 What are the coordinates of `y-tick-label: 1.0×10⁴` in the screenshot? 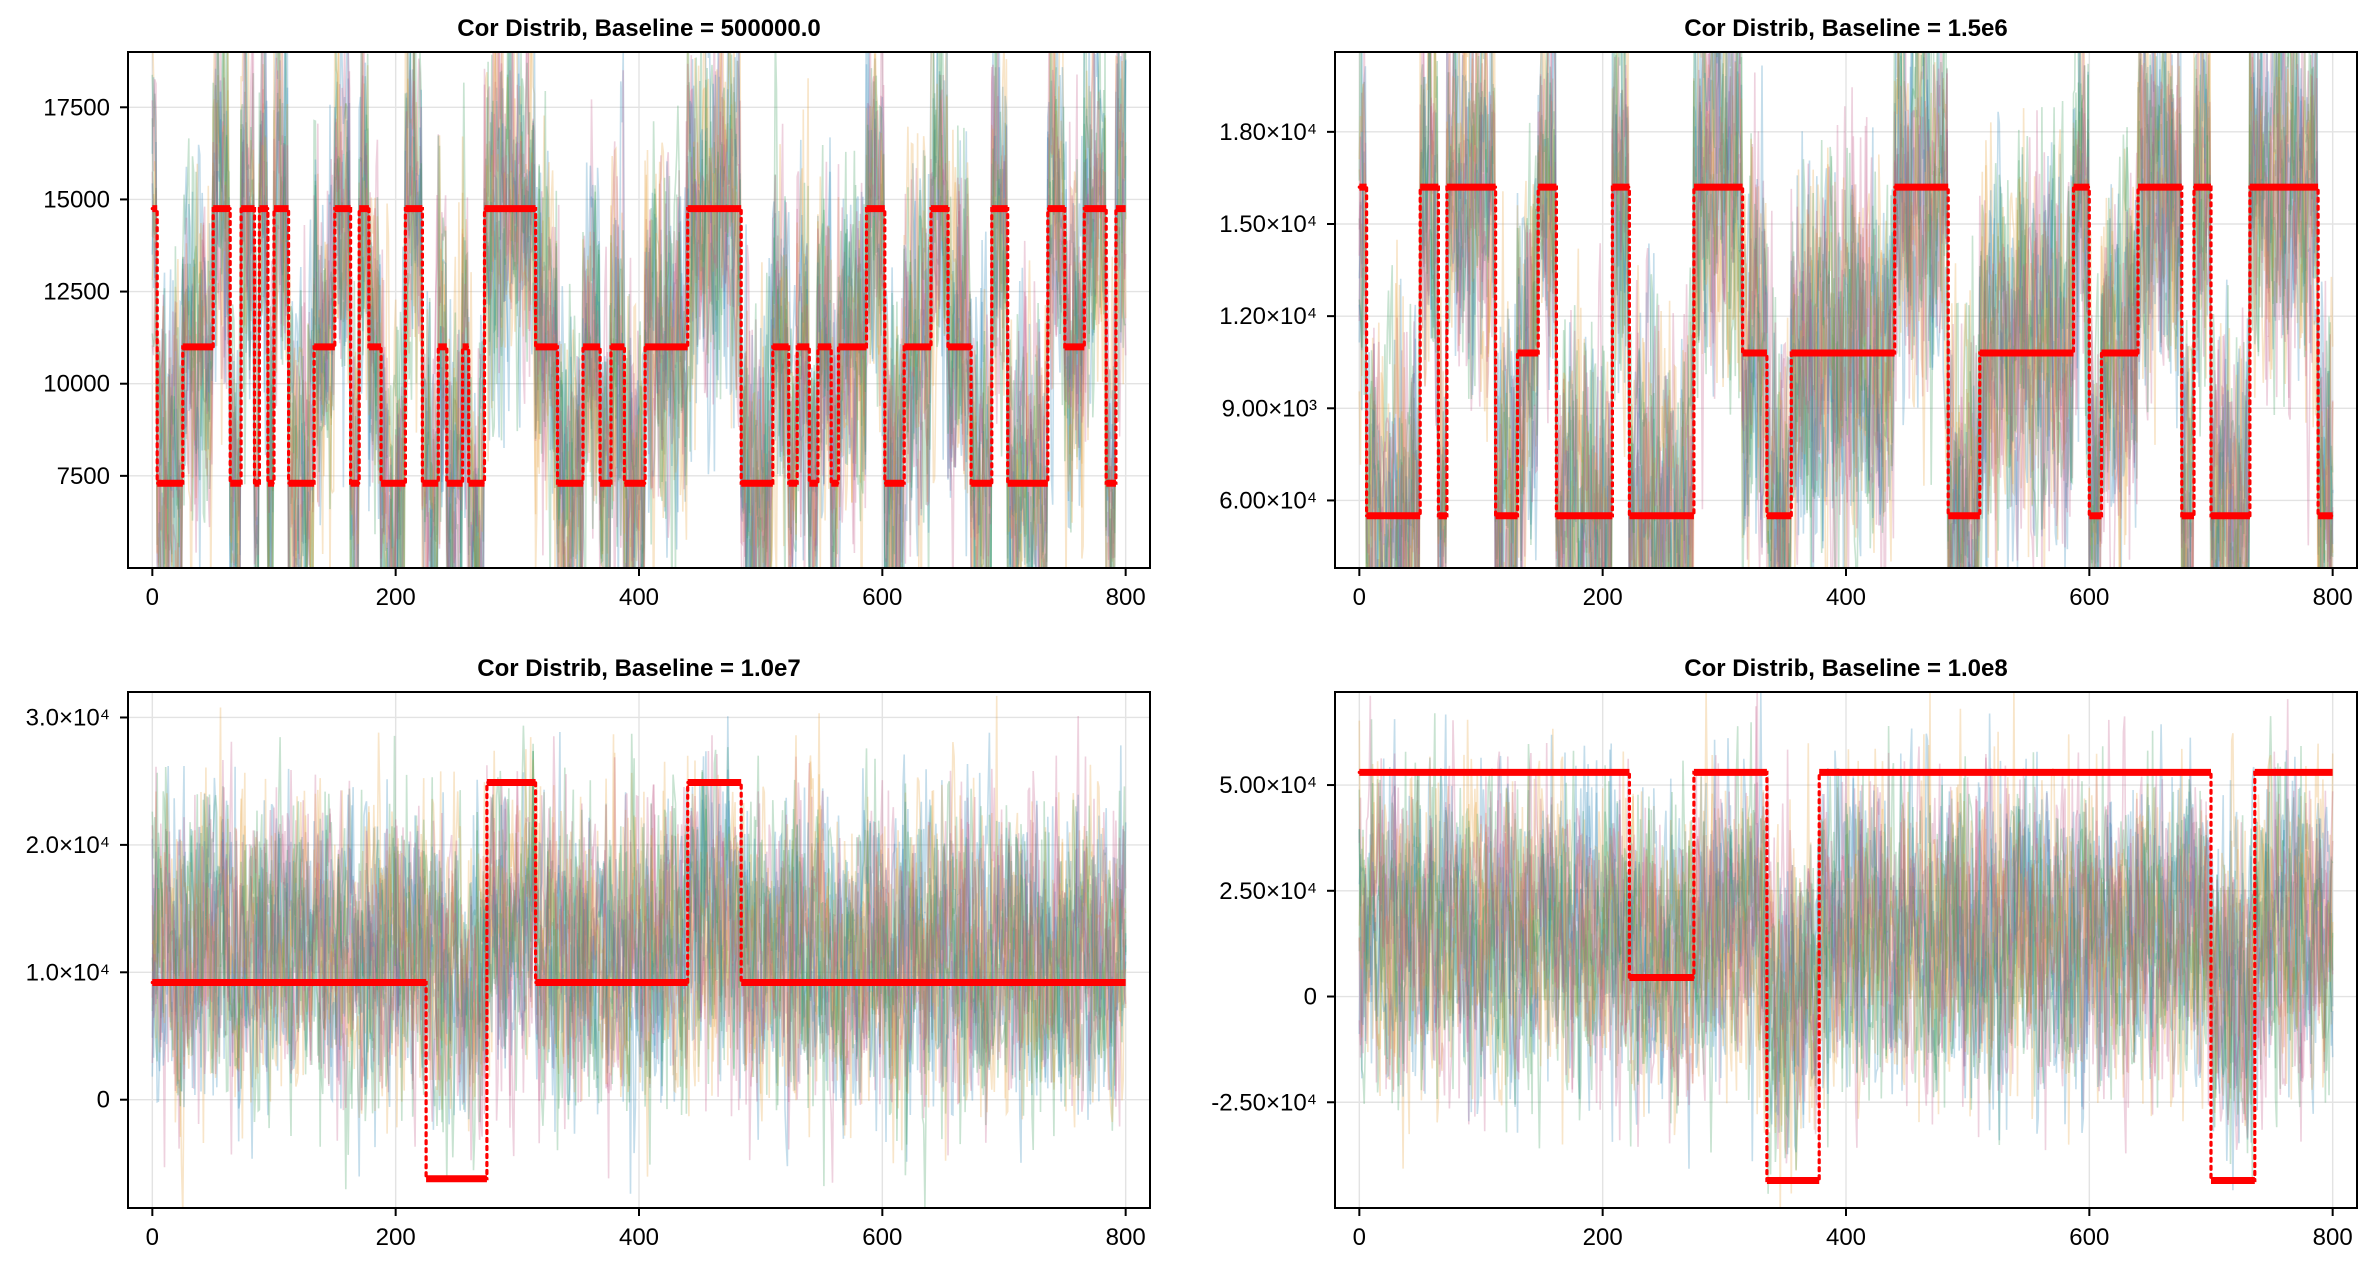 It's located at (68, 972).